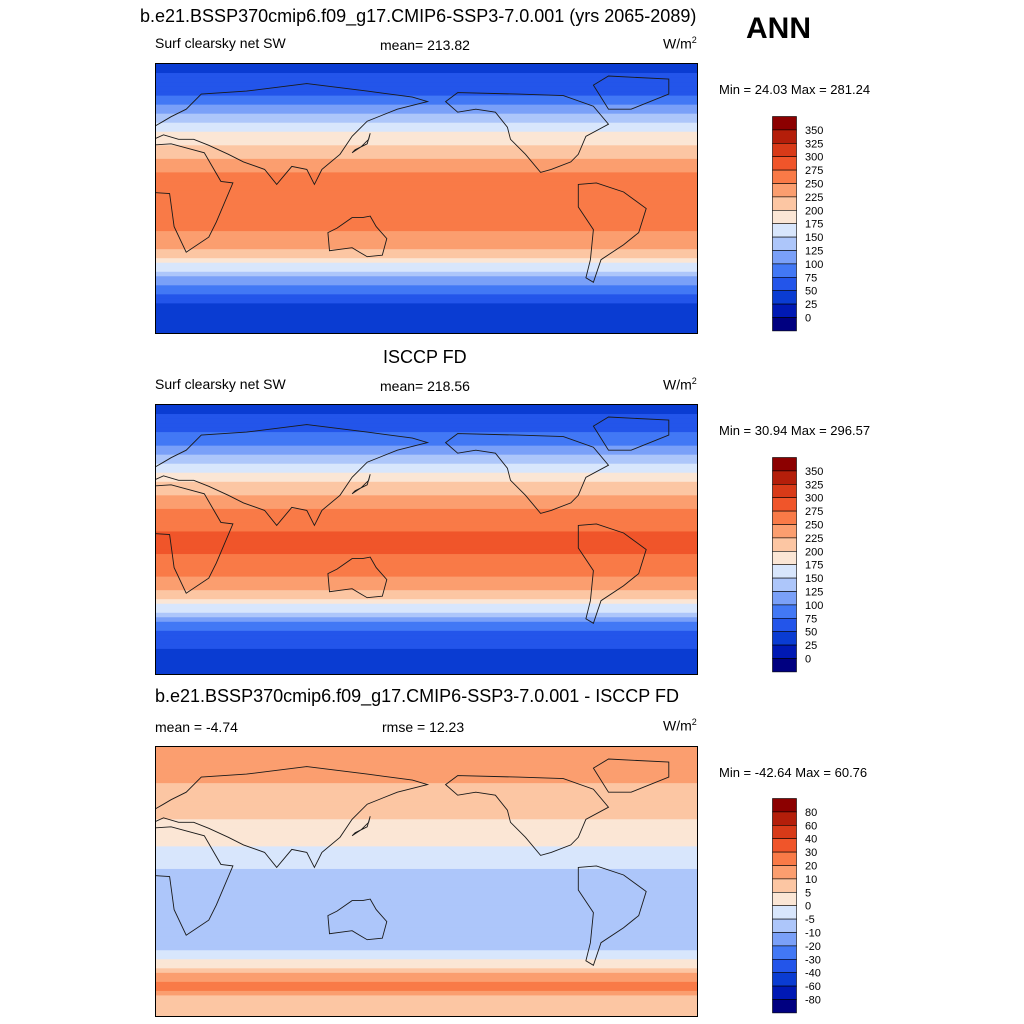 This screenshot has width=1024, height=1024. What do you see at coordinates (811, 813) in the screenshot?
I see `colorbar-tick-label: 80` at bounding box center [811, 813].